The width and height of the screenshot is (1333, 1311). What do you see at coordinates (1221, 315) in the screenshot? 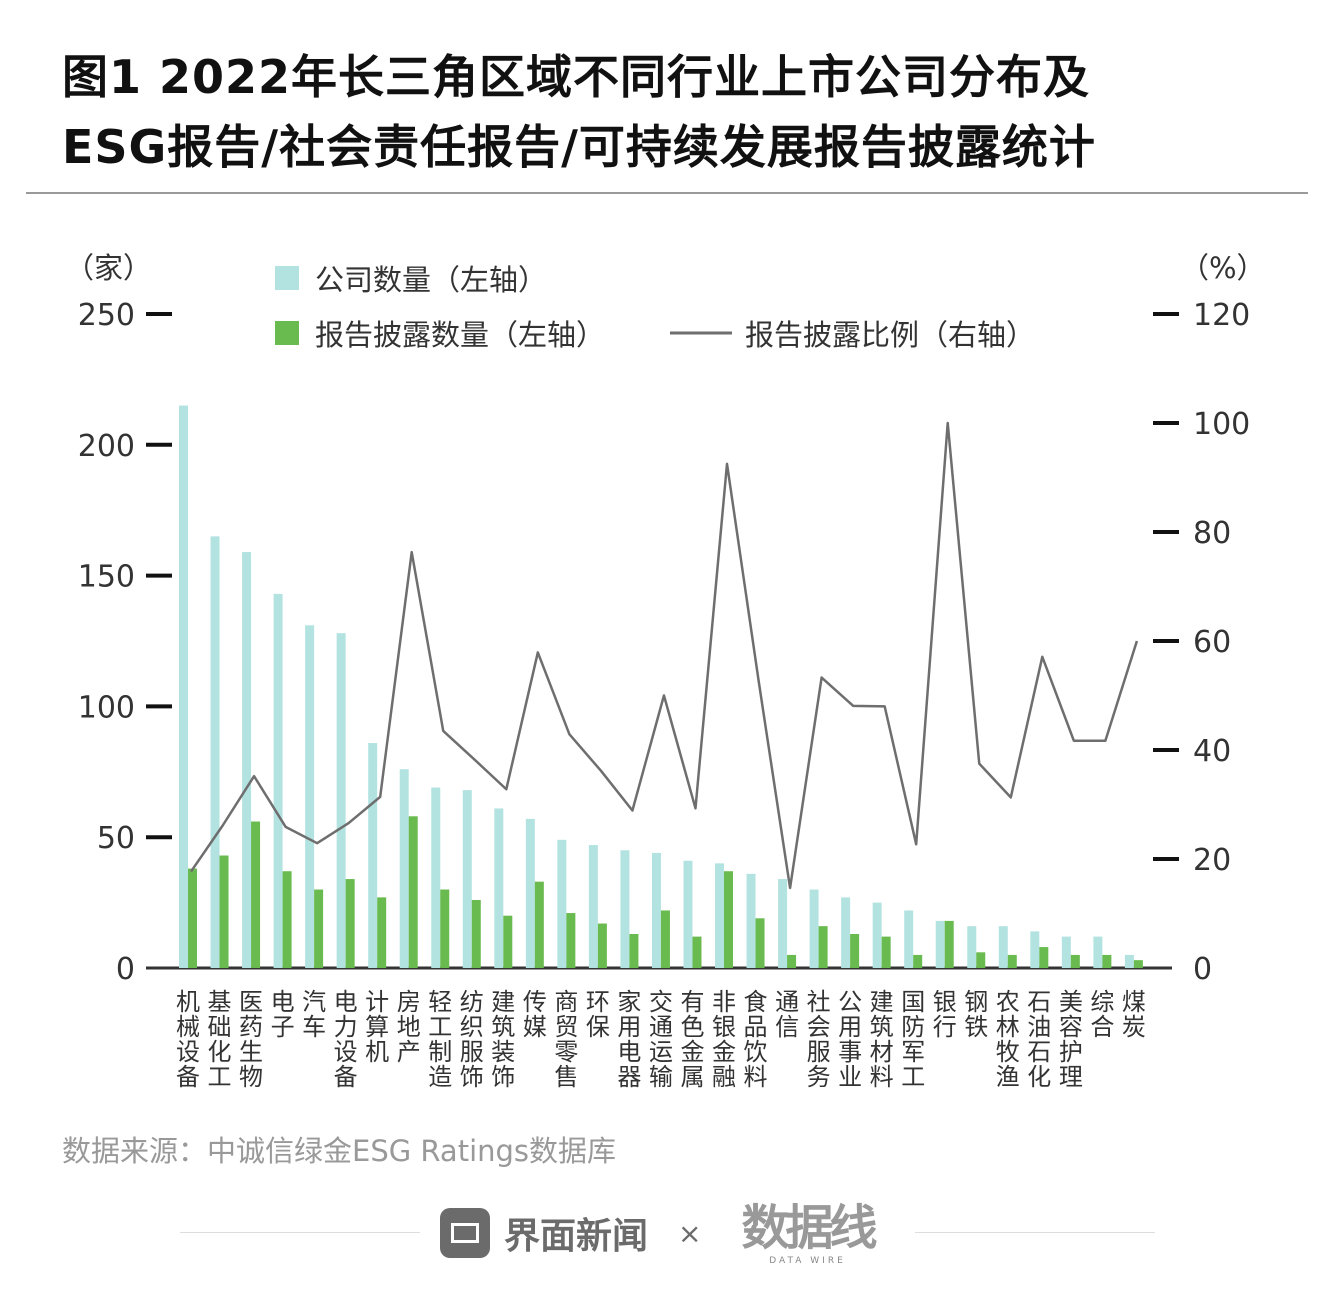
I see `right-tick-label: 120` at bounding box center [1221, 315].